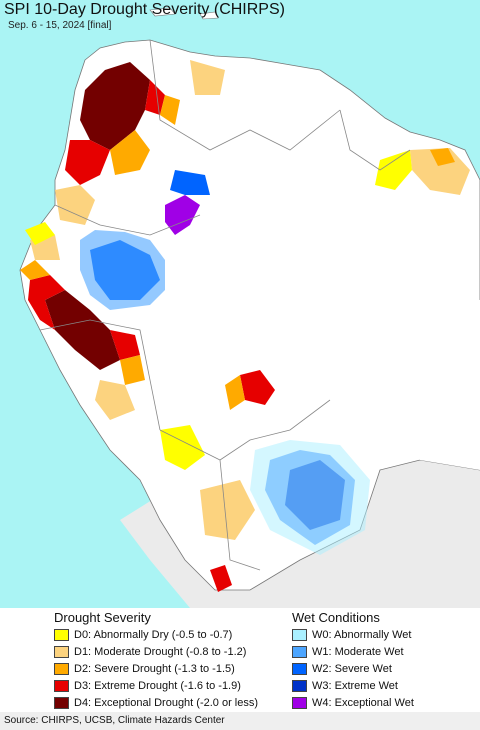 The image size is (480, 730). What do you see at coordinates (61, 668) in the screenshot?
I see `swatch-d2` at bounding box center [61, 668].